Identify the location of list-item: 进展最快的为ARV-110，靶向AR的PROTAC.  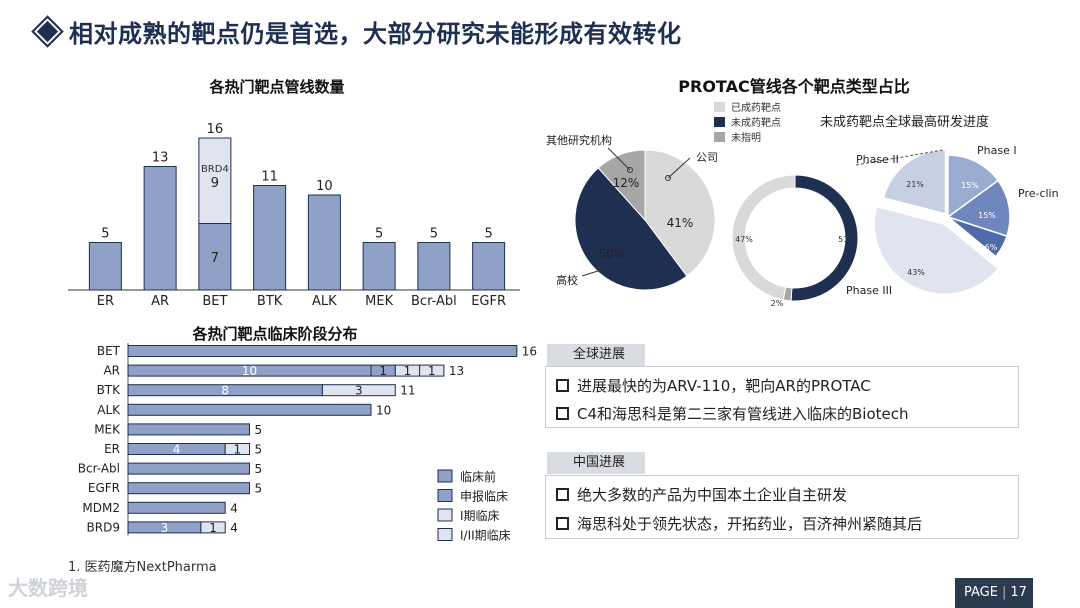
(713, 385).